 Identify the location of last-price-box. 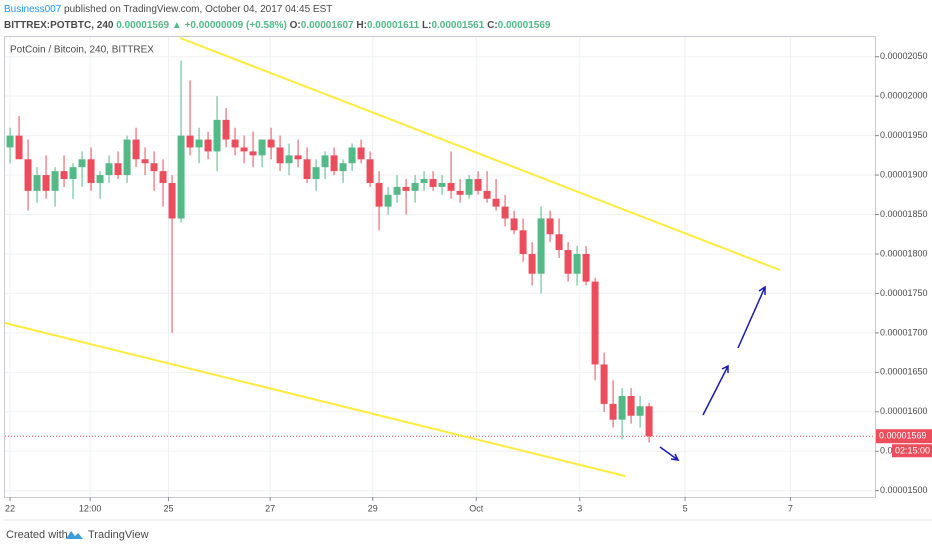
(904, 436).